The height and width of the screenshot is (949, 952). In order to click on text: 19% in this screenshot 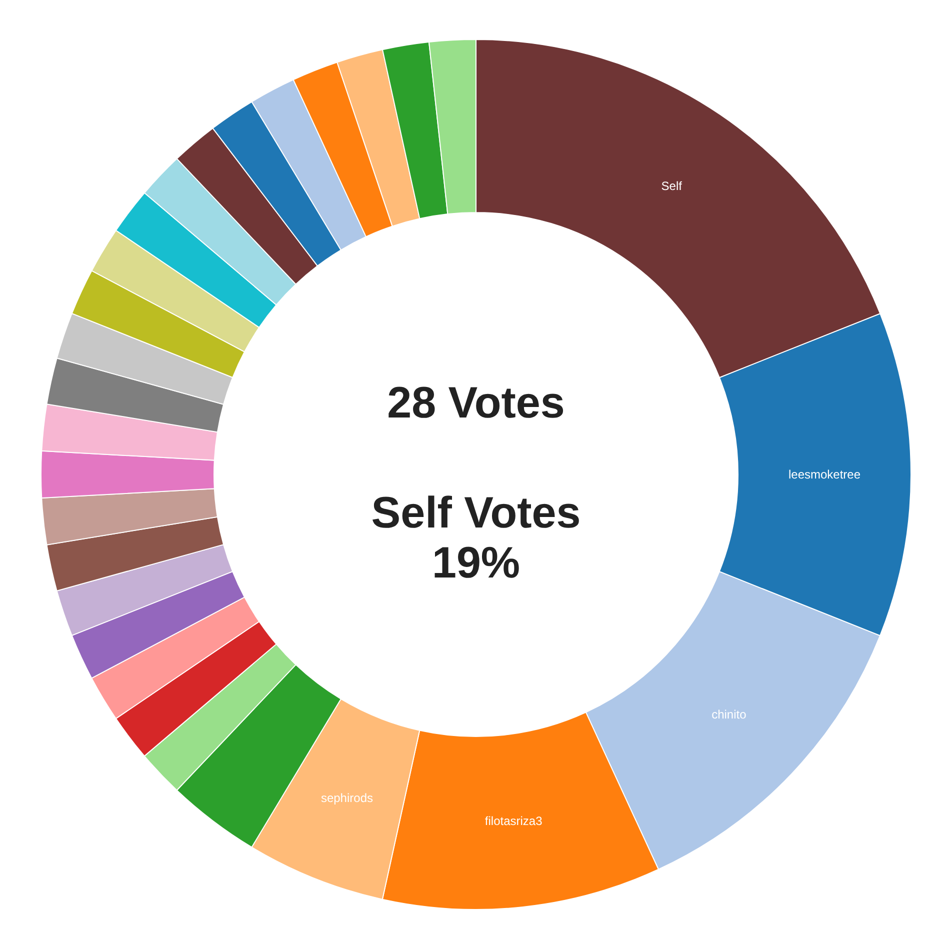, I will do `click(476, 563)`.